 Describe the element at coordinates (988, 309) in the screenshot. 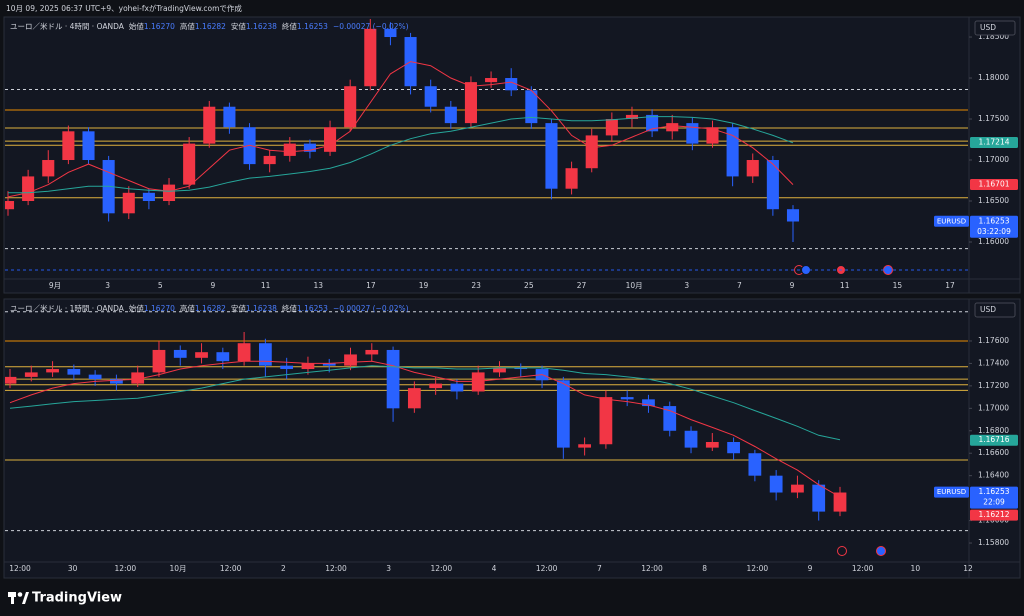

I see `currency: USD` at that location.